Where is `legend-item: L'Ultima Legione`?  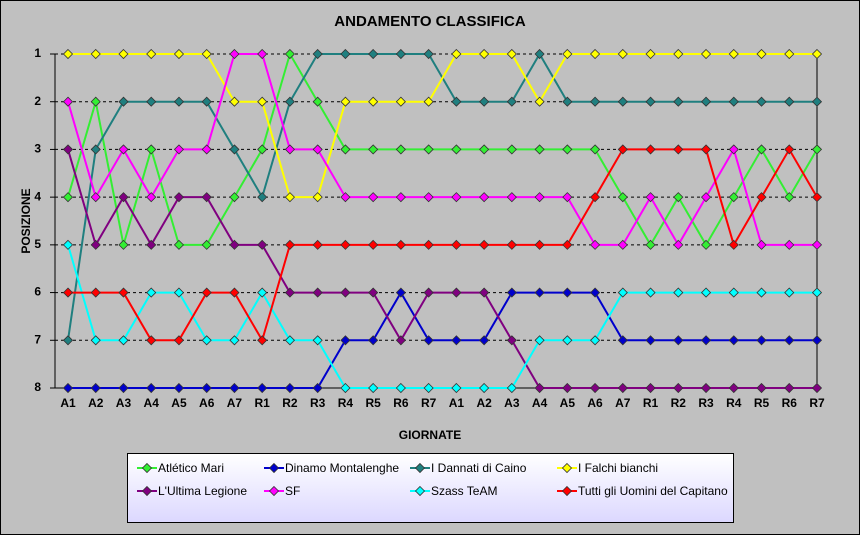
legend-item: L'Ultima Legione is located at coordinates (232, 491).